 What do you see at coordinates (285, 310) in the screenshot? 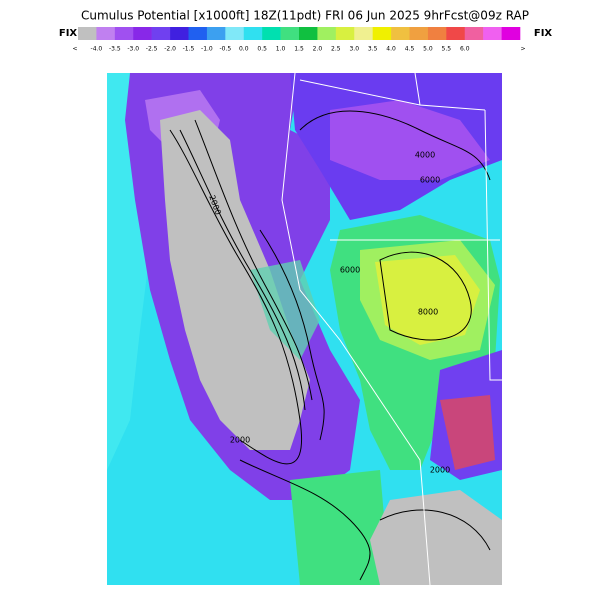
I see `sierra-green` at bounding box center [285, 310].